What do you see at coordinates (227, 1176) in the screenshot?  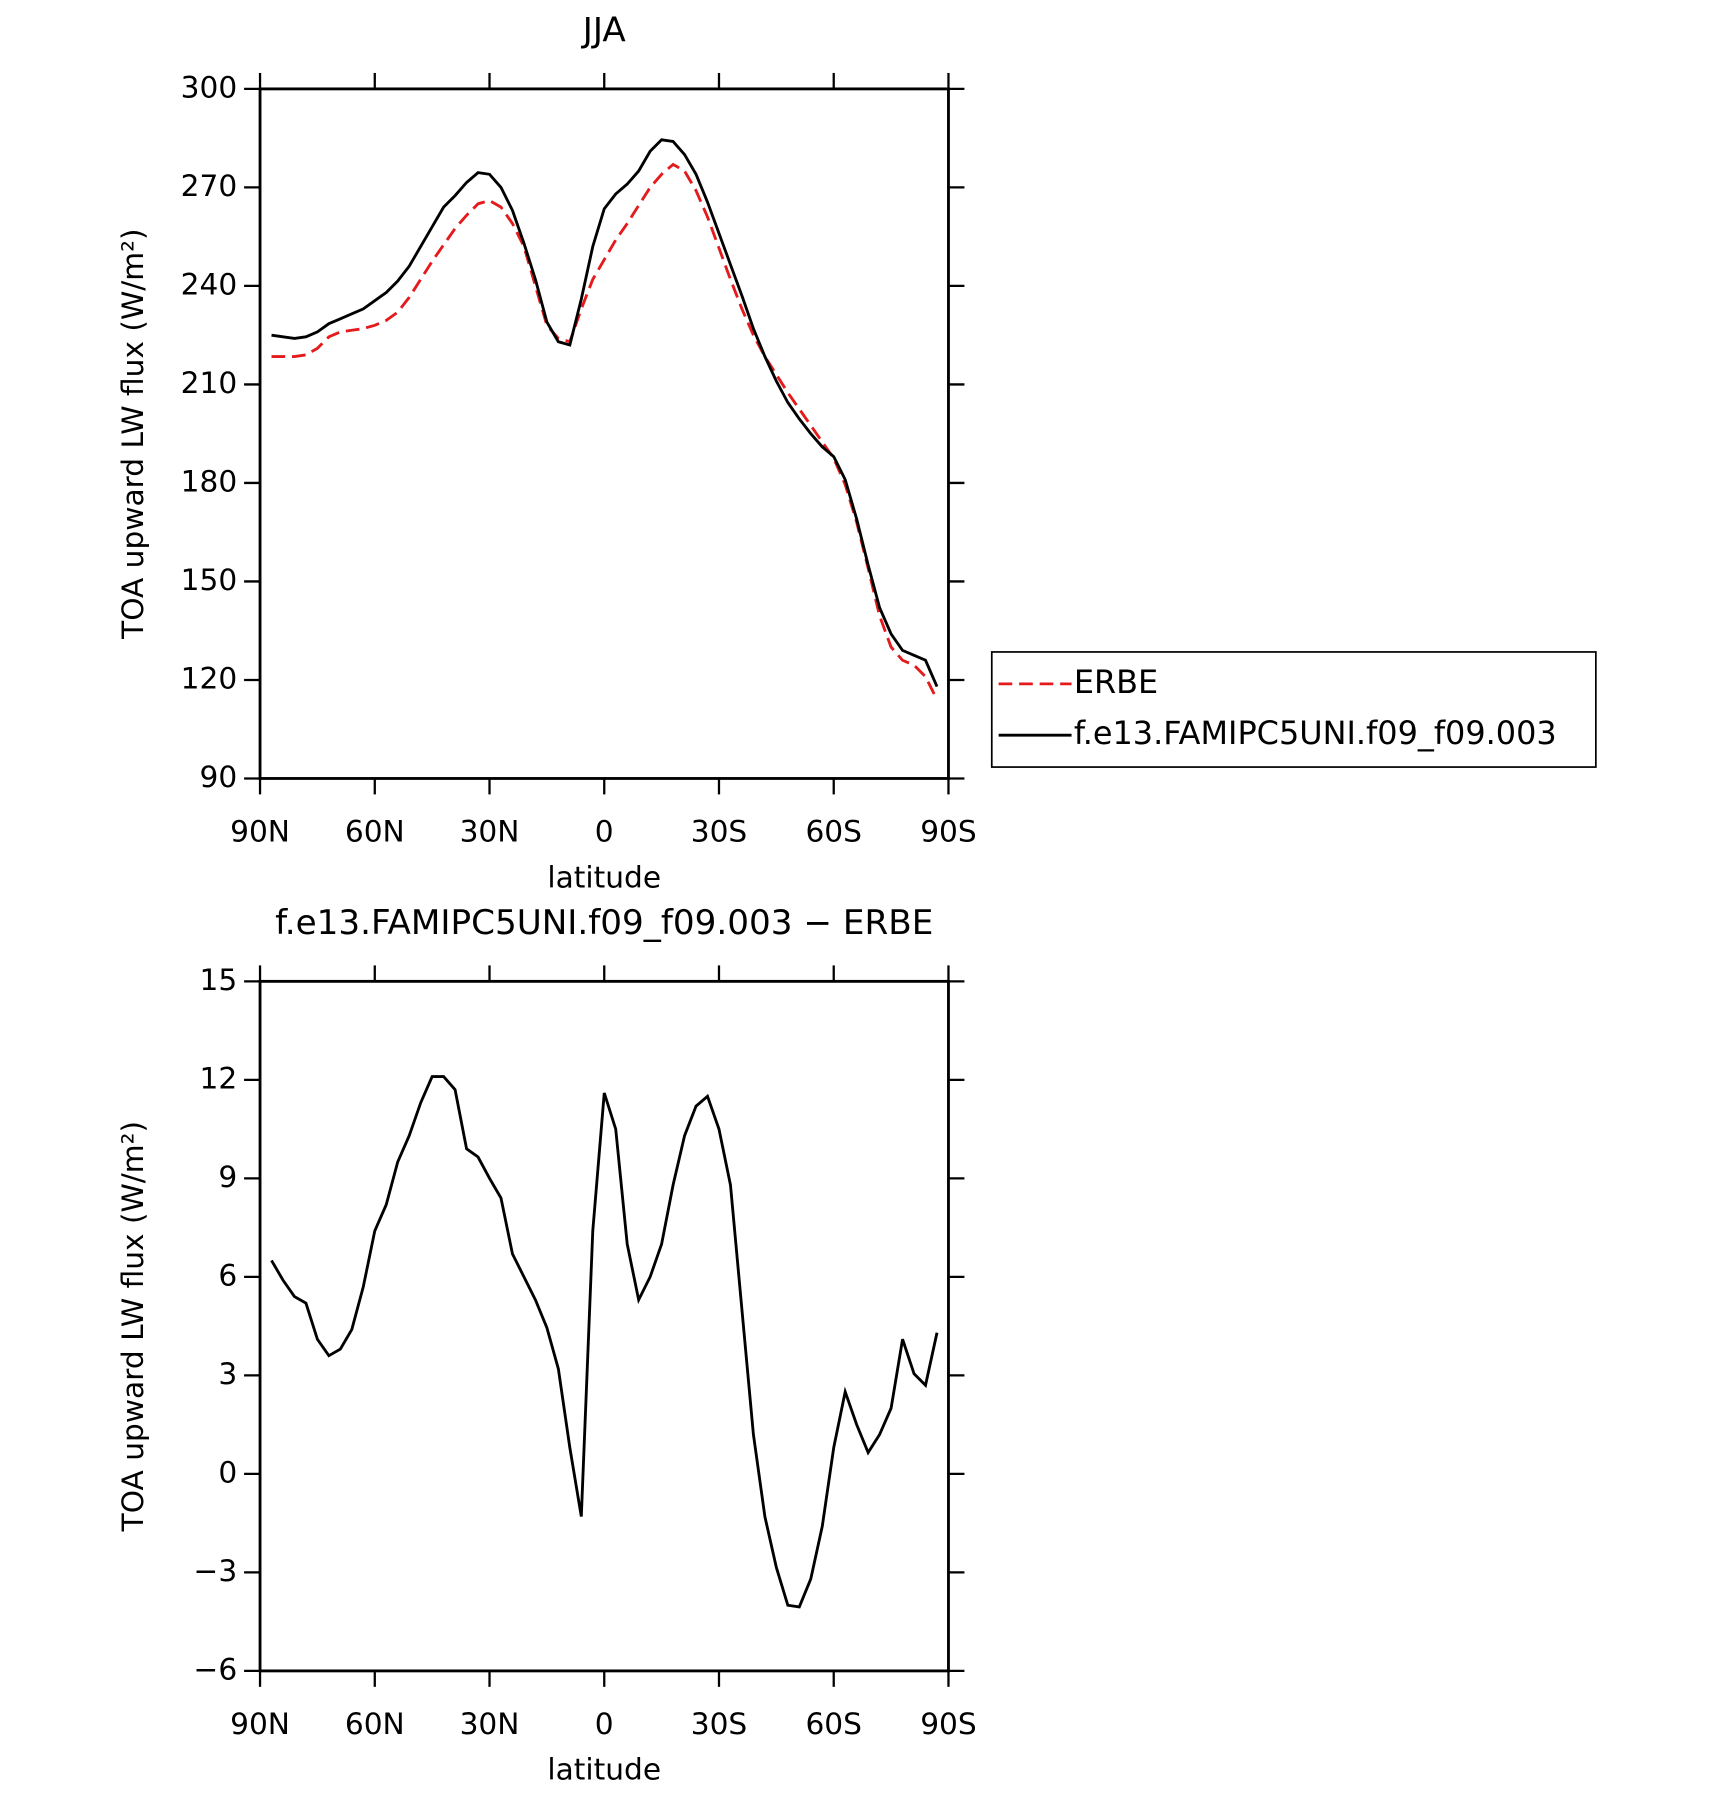 I see `y-tick-label: 9` at bounding box center [227, 1176].